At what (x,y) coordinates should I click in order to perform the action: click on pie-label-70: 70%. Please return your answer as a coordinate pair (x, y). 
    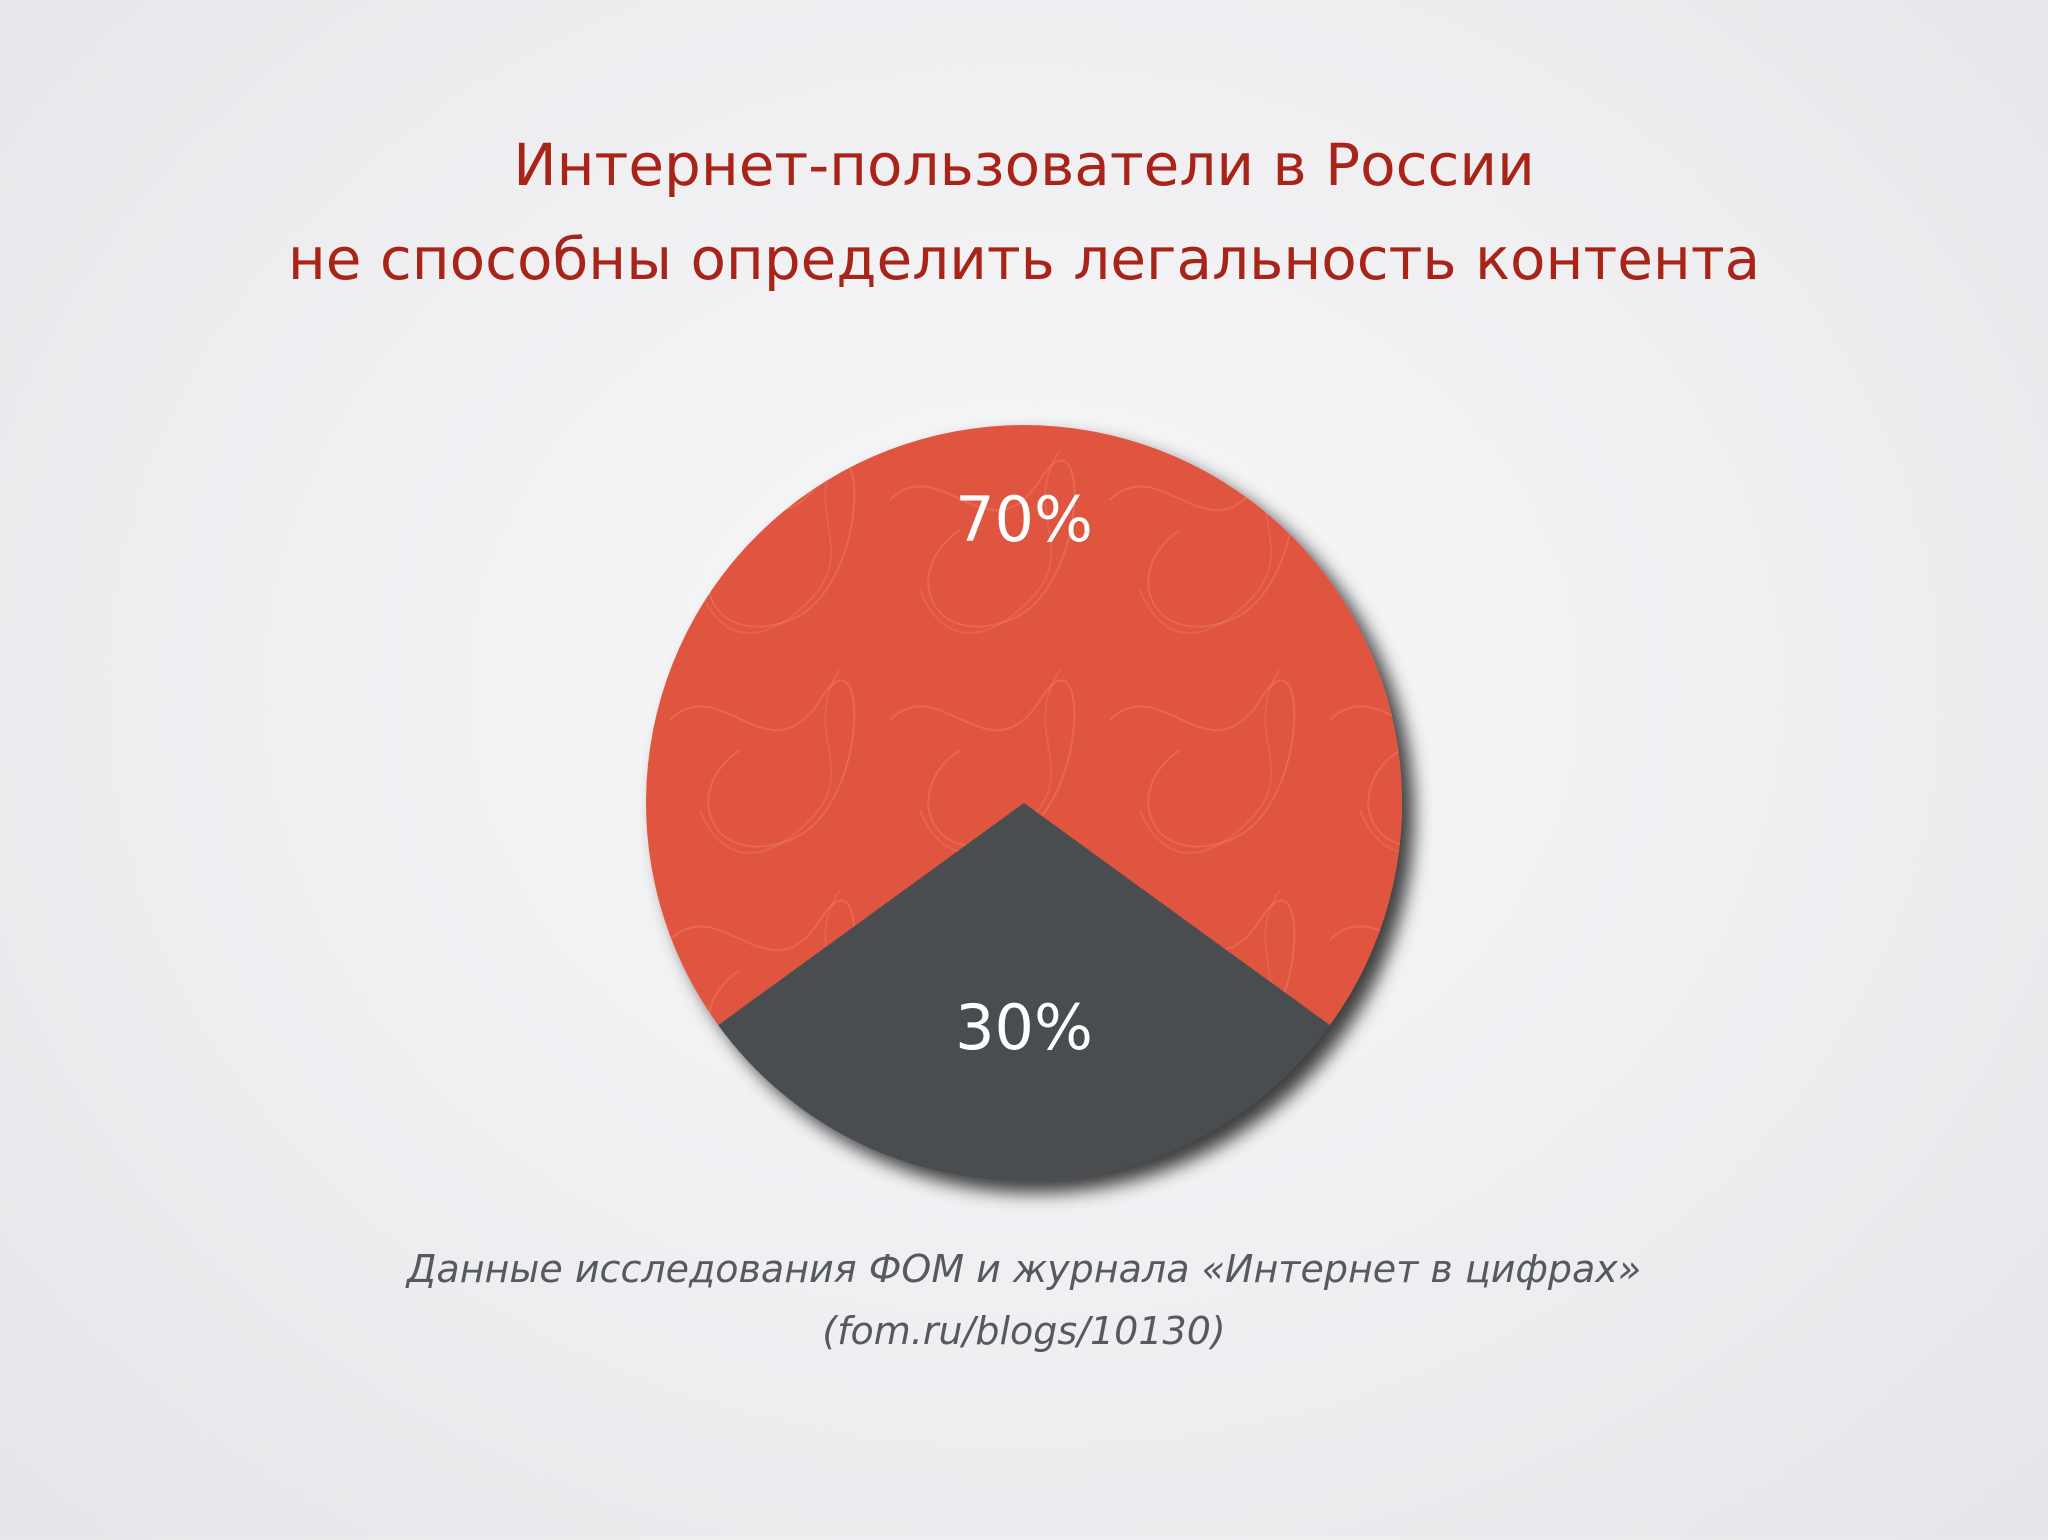
    Looking at the image, I should click on (1024, 519).